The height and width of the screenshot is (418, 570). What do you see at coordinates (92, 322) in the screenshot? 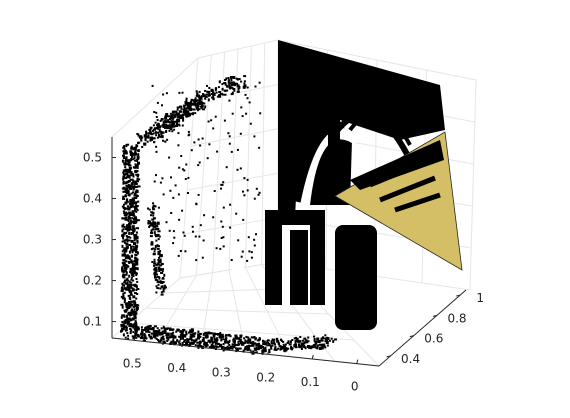
I see `z-tick-label: 0.1` at bounding box center [92, 322].